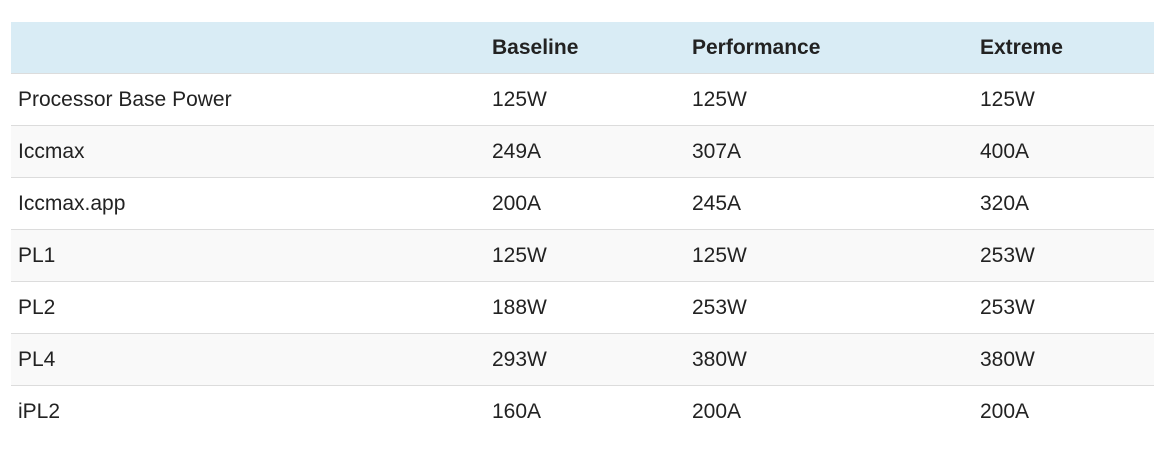  Describe the element at coordinates (585, 359) in the screenshot. I see `table-cell: 293W` at that location.